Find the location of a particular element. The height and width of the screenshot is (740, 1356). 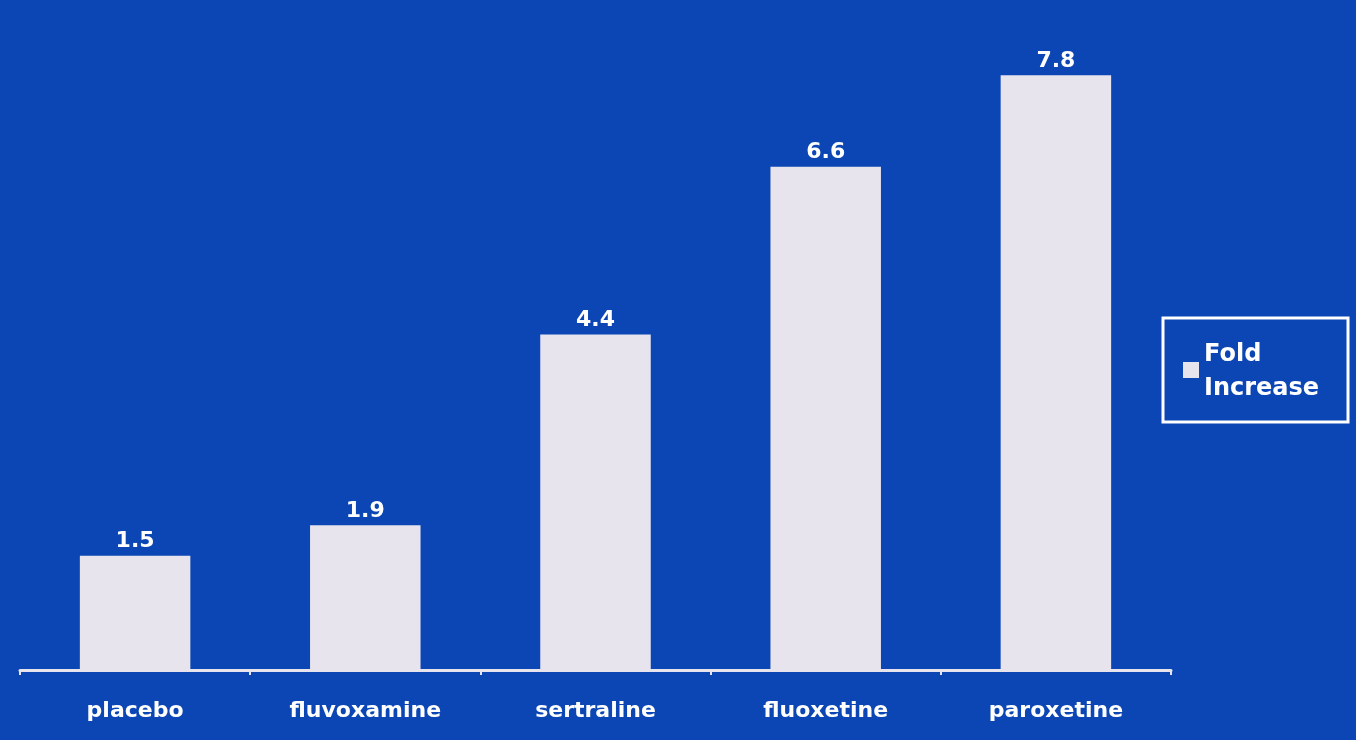

data-label: 7.8 is located at coordinates (1056, 59).